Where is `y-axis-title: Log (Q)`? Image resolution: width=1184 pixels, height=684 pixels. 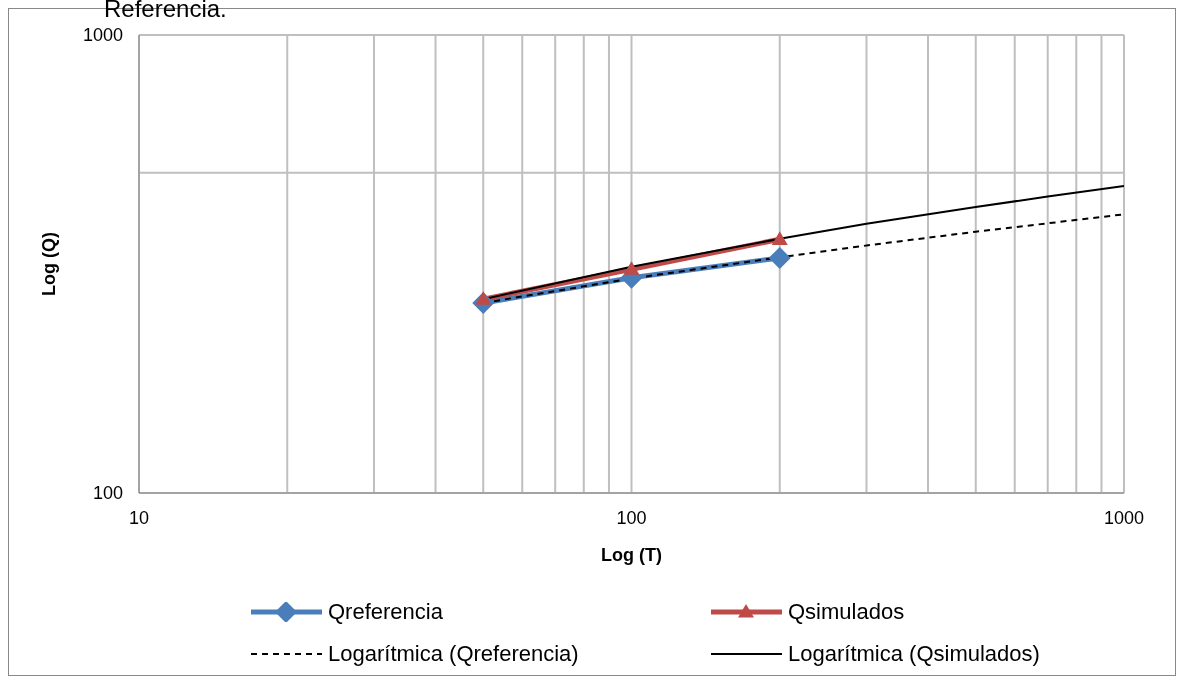 y-axis-title: Log (Q) is located at coordinates (49, 264).